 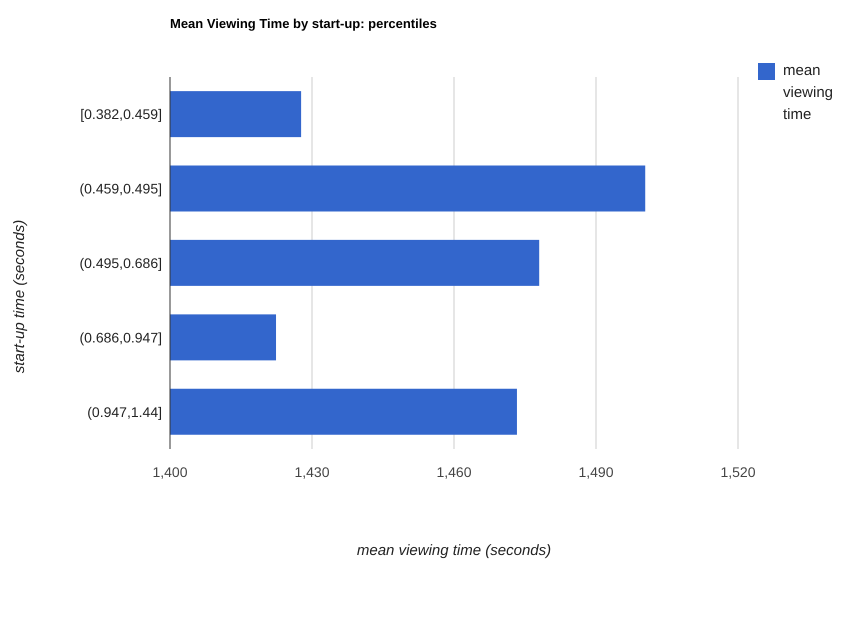 I want to click on chart-title: Mean Viewing Time by start-up: percentiles, so click(x=303, y=23).